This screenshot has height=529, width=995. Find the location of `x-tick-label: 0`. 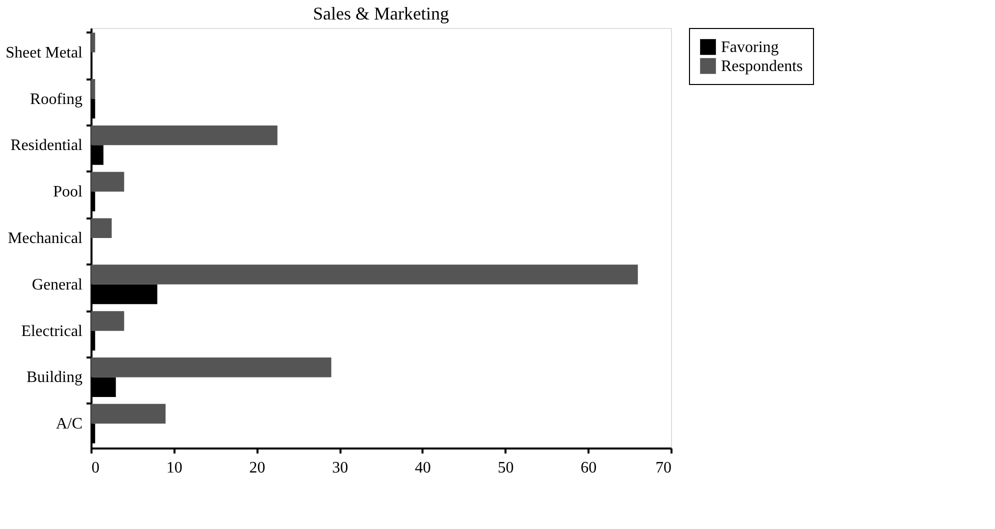

x-tick-label: 0 is located at coordinates (96, 468).